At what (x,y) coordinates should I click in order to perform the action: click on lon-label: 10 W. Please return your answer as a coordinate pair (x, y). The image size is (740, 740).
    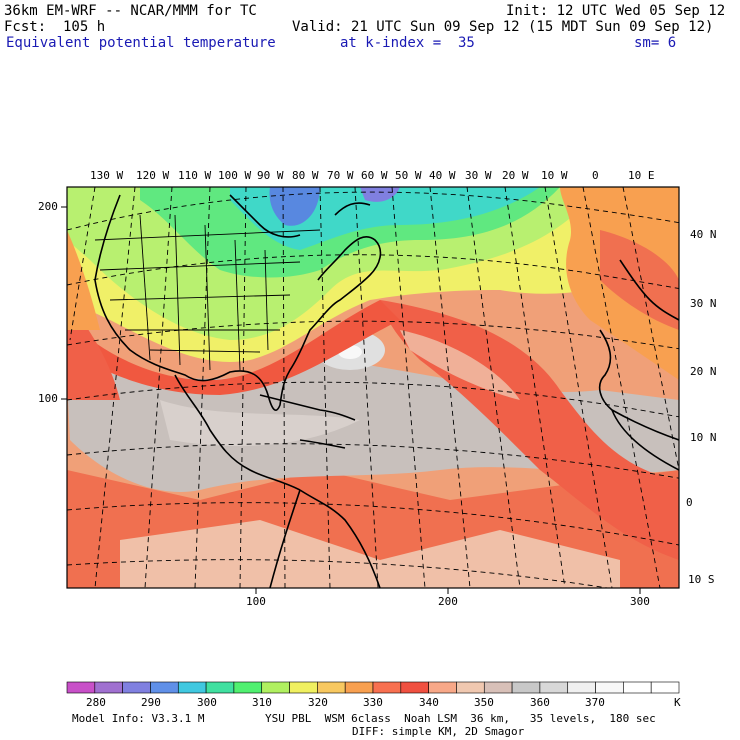
    Looking at the image, I should click on (554, 175).